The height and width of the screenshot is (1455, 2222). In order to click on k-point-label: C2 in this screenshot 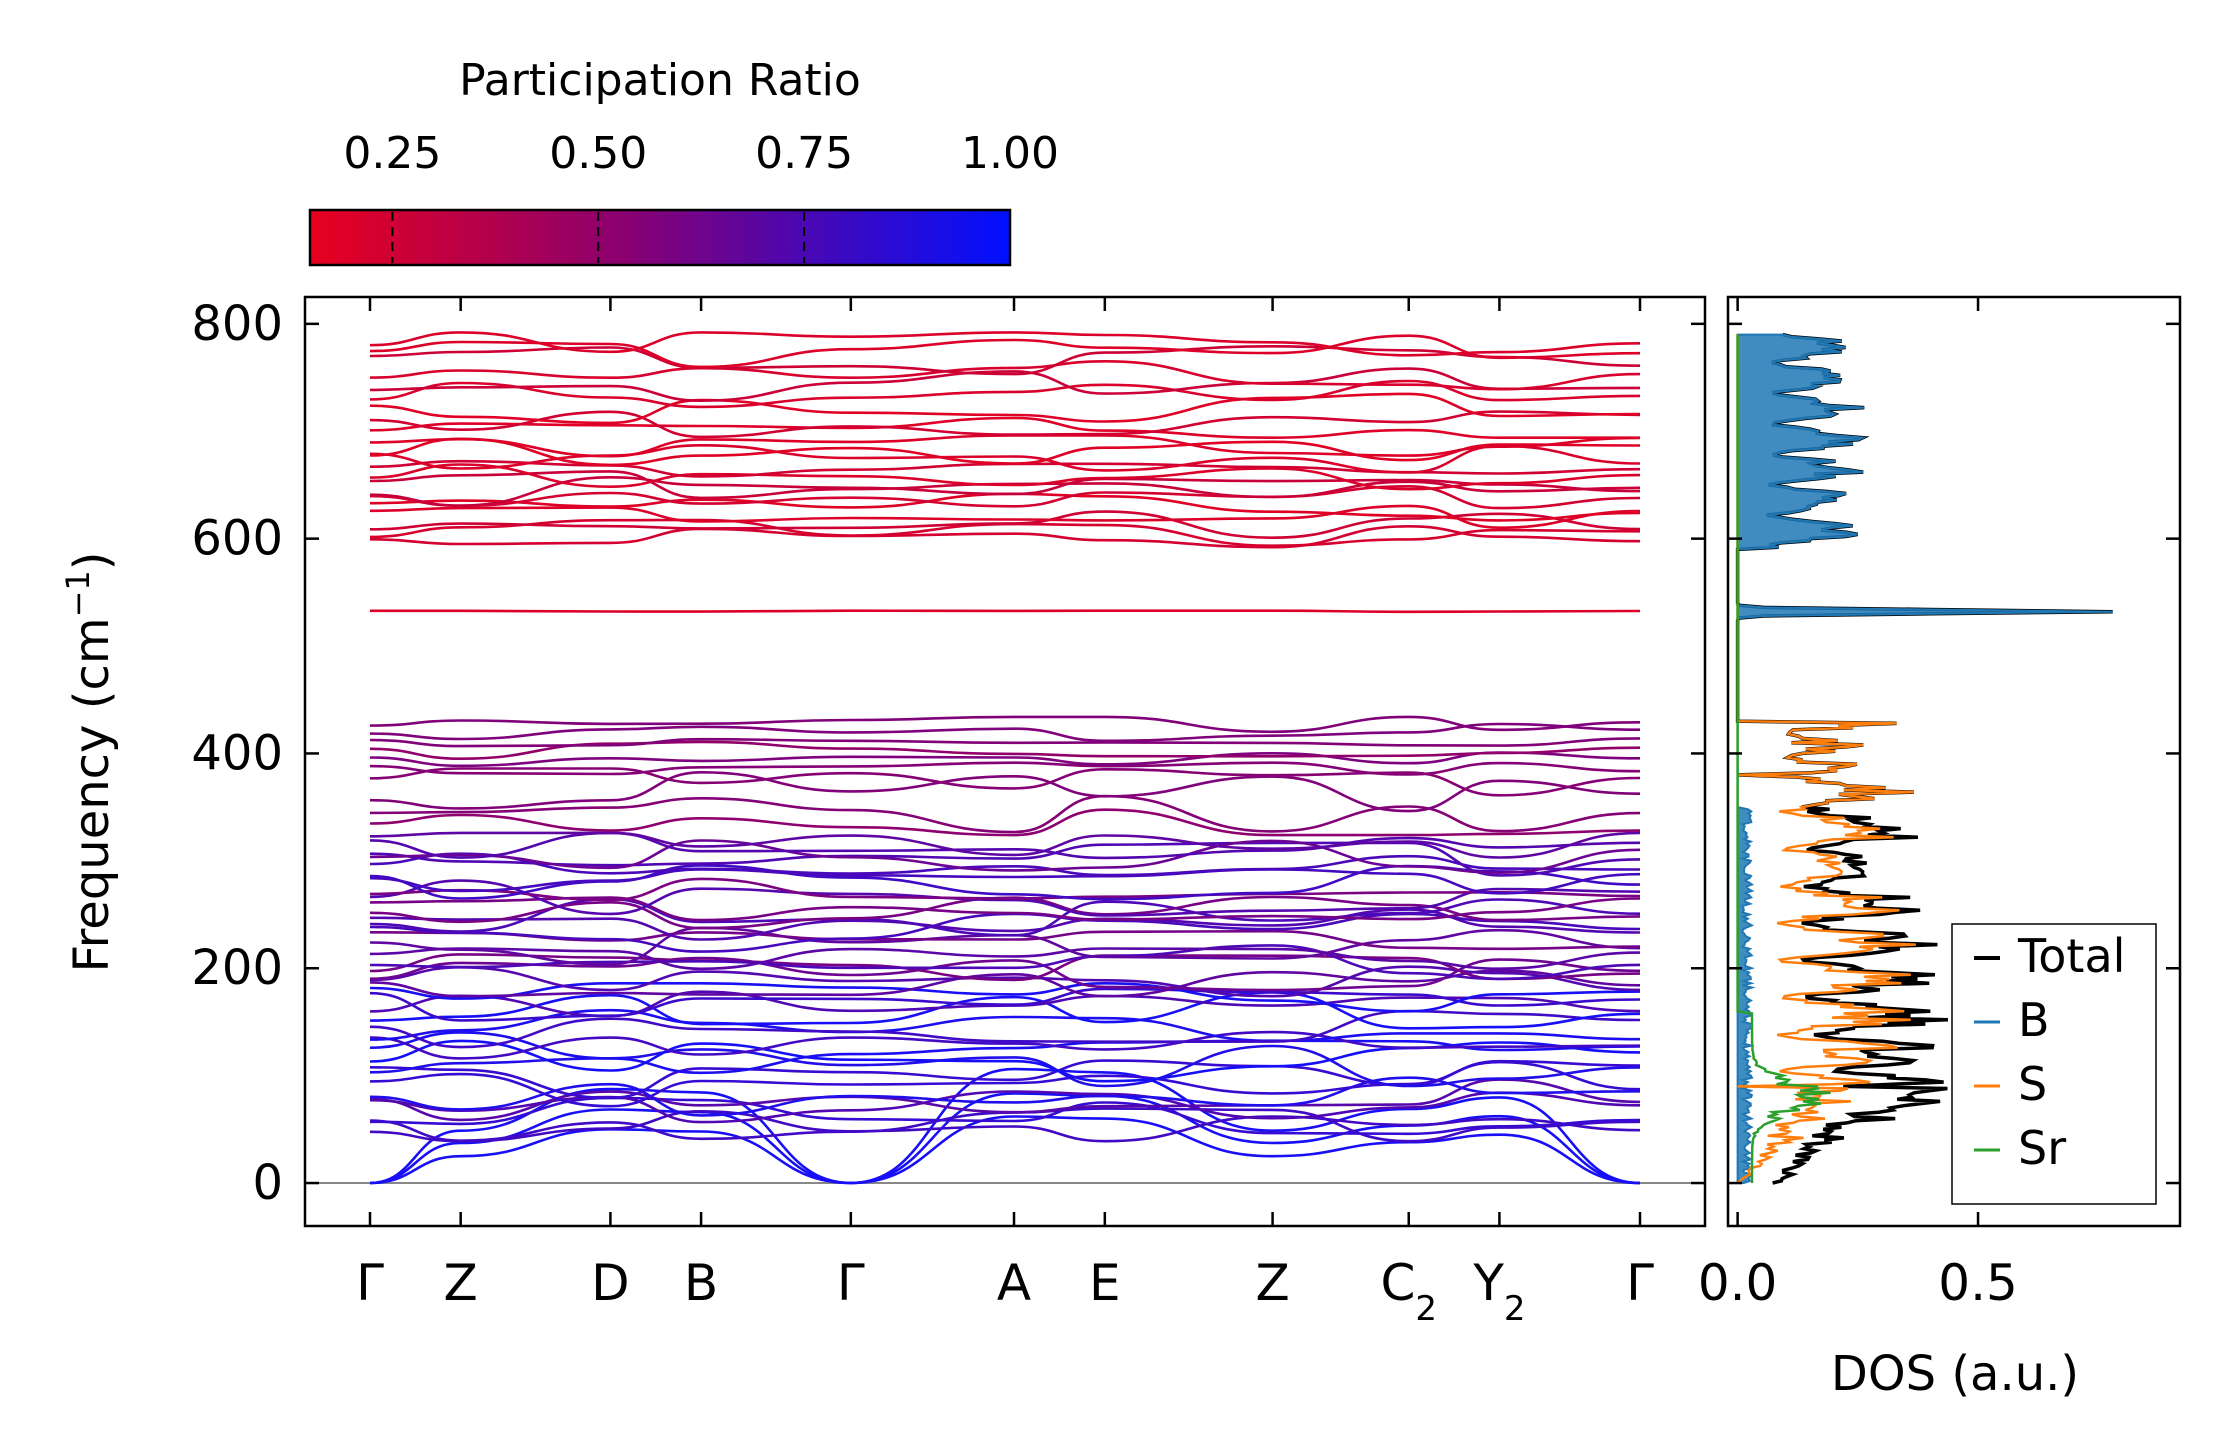, I will do `click(1408, 1291)`.